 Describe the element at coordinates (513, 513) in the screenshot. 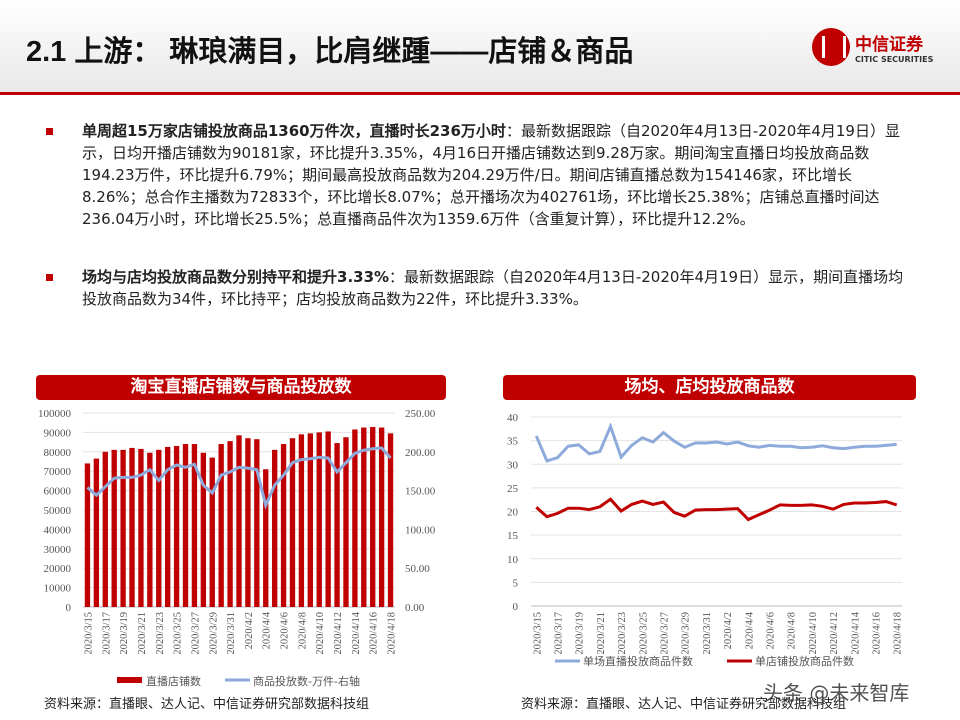

I see `y-tick: 20` at that location.